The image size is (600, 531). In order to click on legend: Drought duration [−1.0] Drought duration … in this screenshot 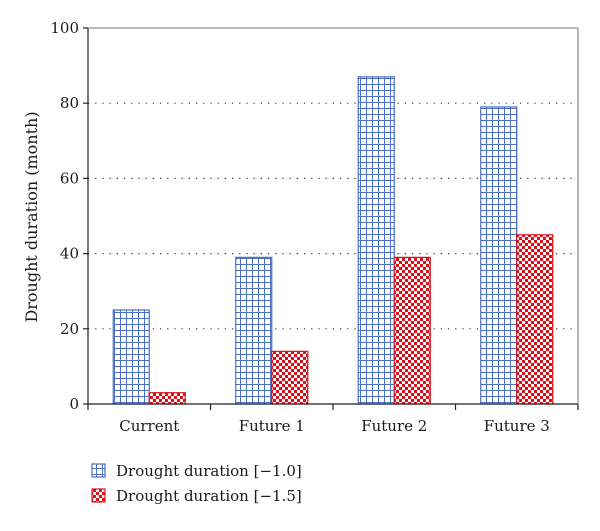, I will do `click(196, 483)`.